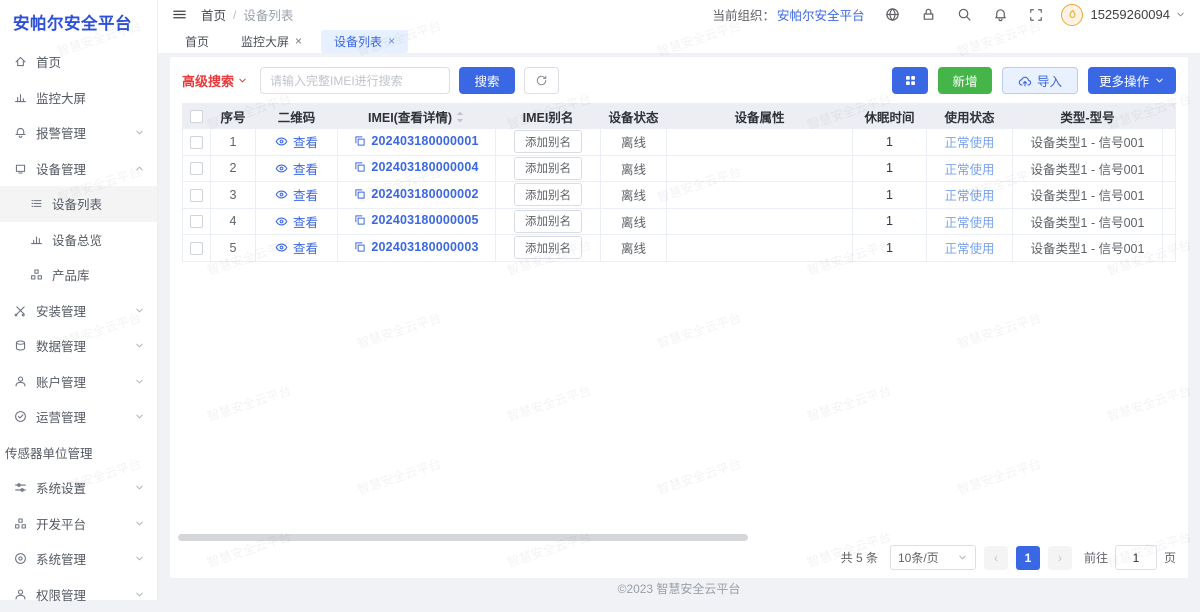  What do you see at coordinates (910, 80) in the screenshot?
I see `column-settings-button` at bounding box center [910, 80].